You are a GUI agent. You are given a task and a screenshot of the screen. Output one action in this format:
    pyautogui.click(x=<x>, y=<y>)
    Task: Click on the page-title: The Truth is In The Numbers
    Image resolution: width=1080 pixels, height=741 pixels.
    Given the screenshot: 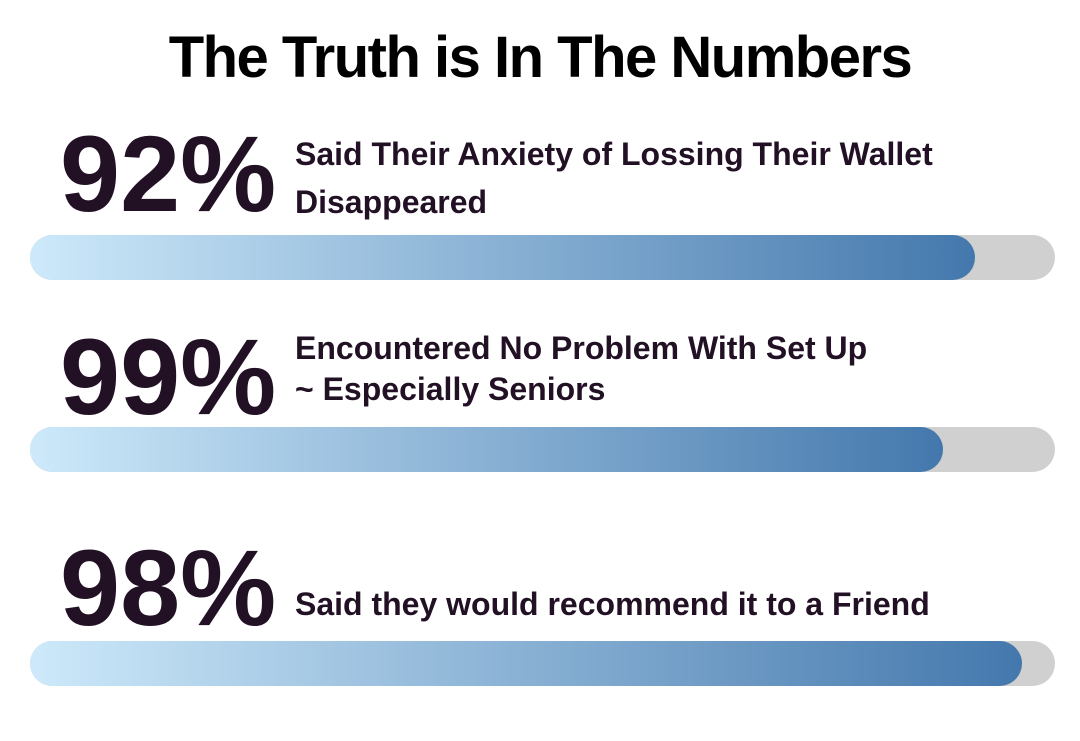 What is the action you would take?
    pyautogui.click(x=540, y=57)
    